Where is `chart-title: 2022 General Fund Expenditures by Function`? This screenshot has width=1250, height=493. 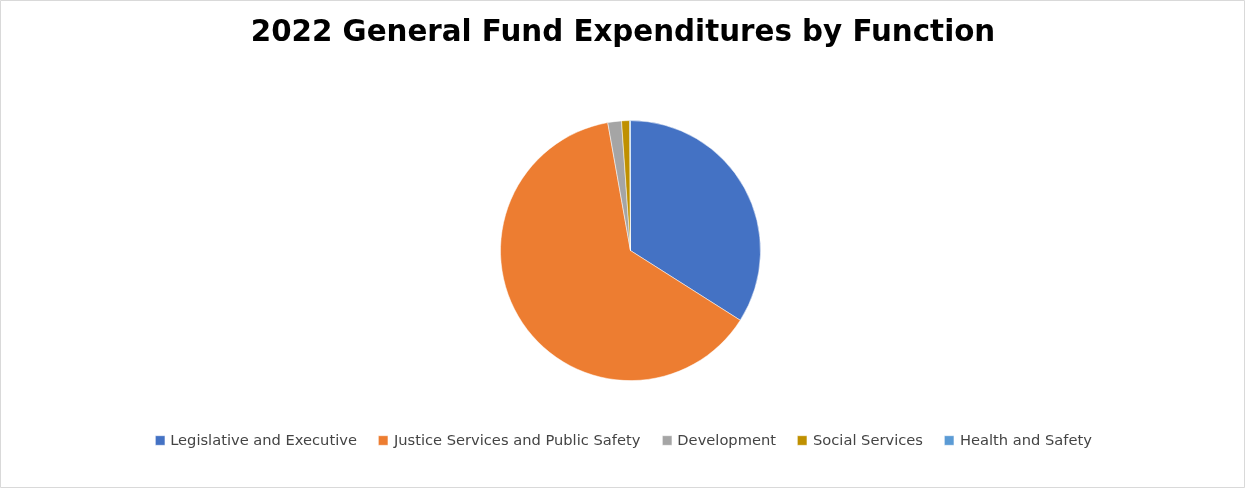 chart-title: 2022 General Fund Expenditures by Function is located at coordinates (623, 31).